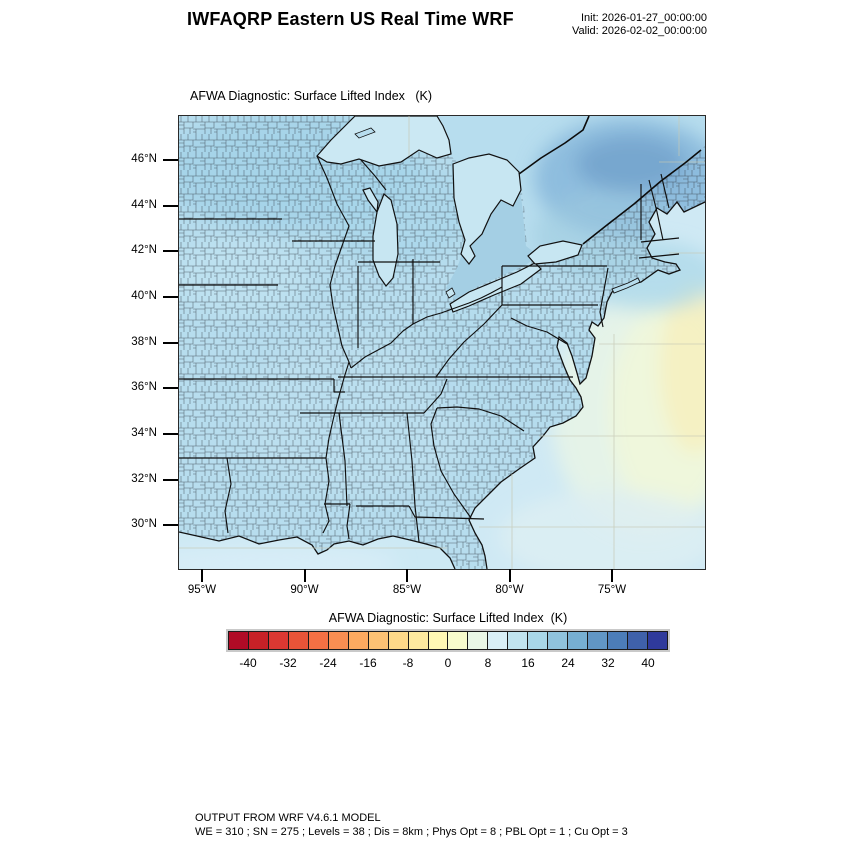 This screenshot has width=850, height=850. I want to click on lat-tick-label: 36°N, so click(144, 387).